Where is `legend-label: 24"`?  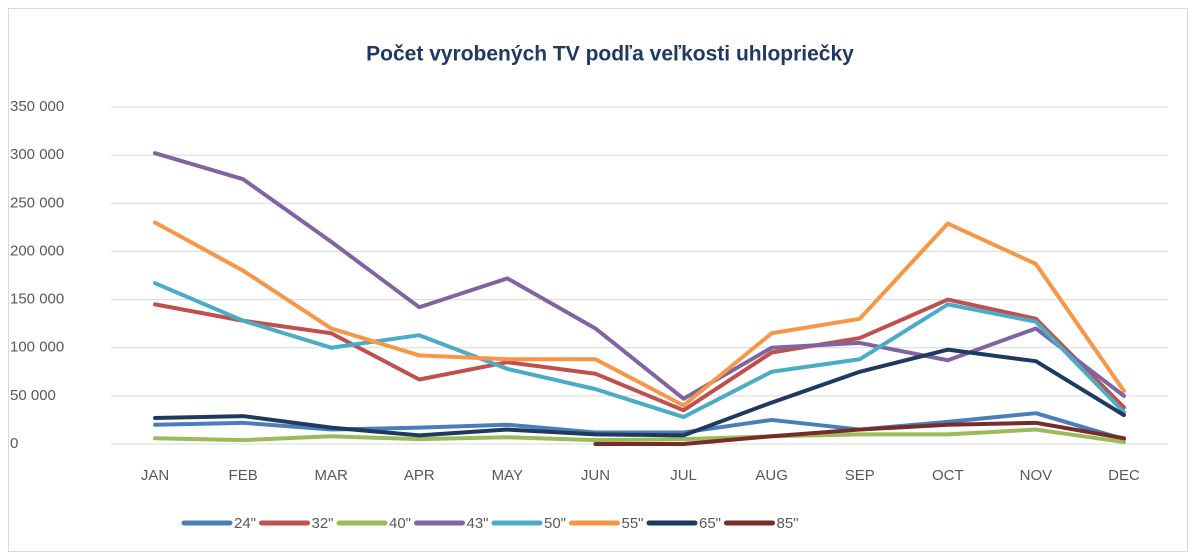
legend-label: 24" is located at coordinates (245, 523).